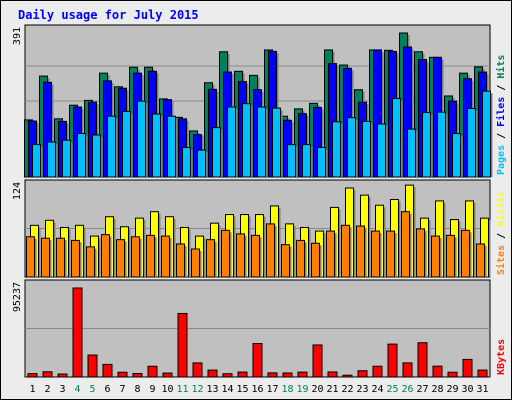 This screenshot has height=400, width=512. What do you see at coordinates (152, 389) in the screenshot?
I see `x-label-day-9: 9` at bounding box center [152, 389].